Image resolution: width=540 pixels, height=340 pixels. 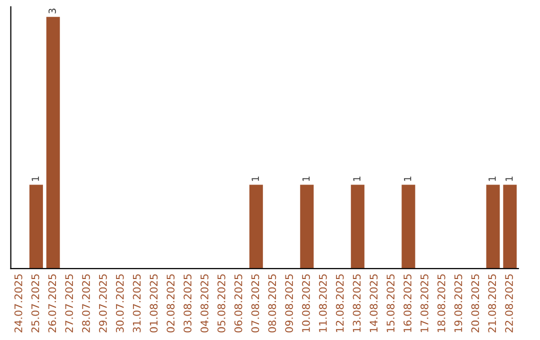 I want to click on x-tick-label: 30.07.2025, so click(x=120, y=303).